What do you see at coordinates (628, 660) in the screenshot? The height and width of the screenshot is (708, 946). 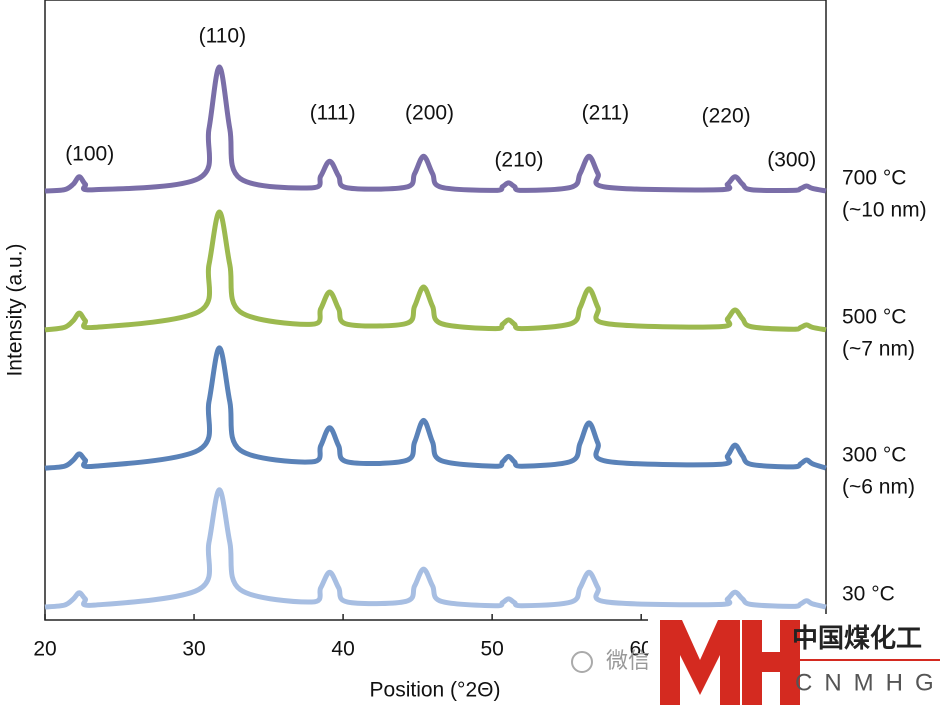 I see `watermark-app: 微信` at bounding box center [628, 660].